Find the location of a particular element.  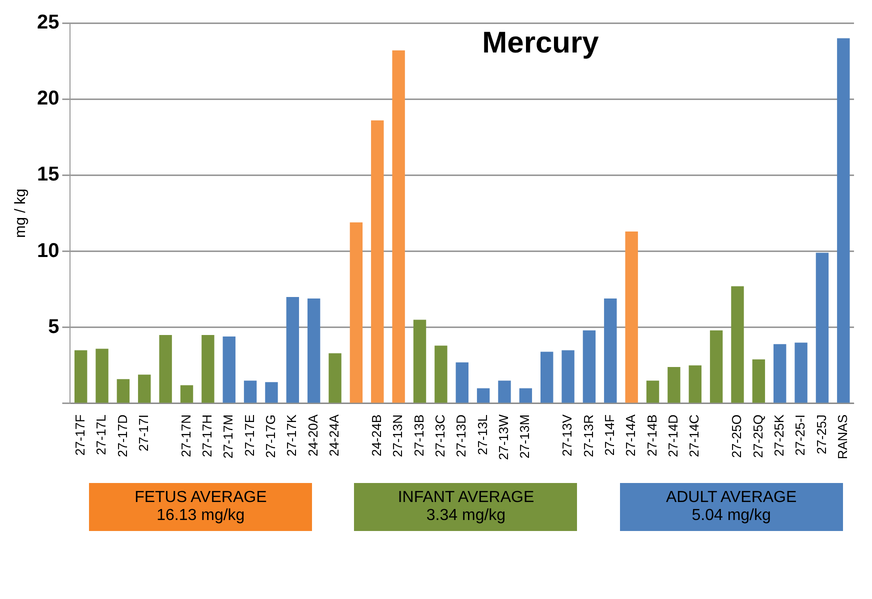

x-tick-label: 24-20A is located at coordinates (312, 435).